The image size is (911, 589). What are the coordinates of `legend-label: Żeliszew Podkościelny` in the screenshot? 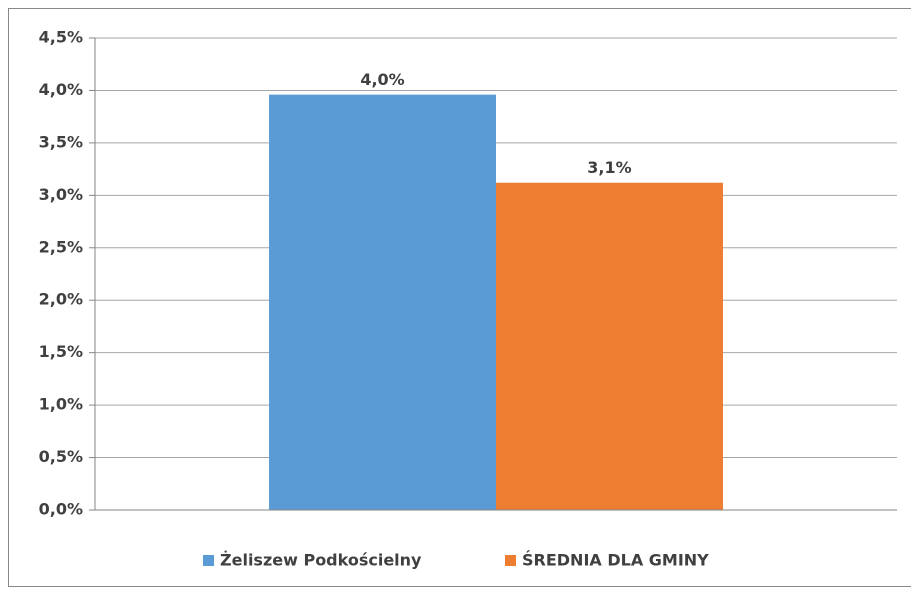 It's located at (321, 560).